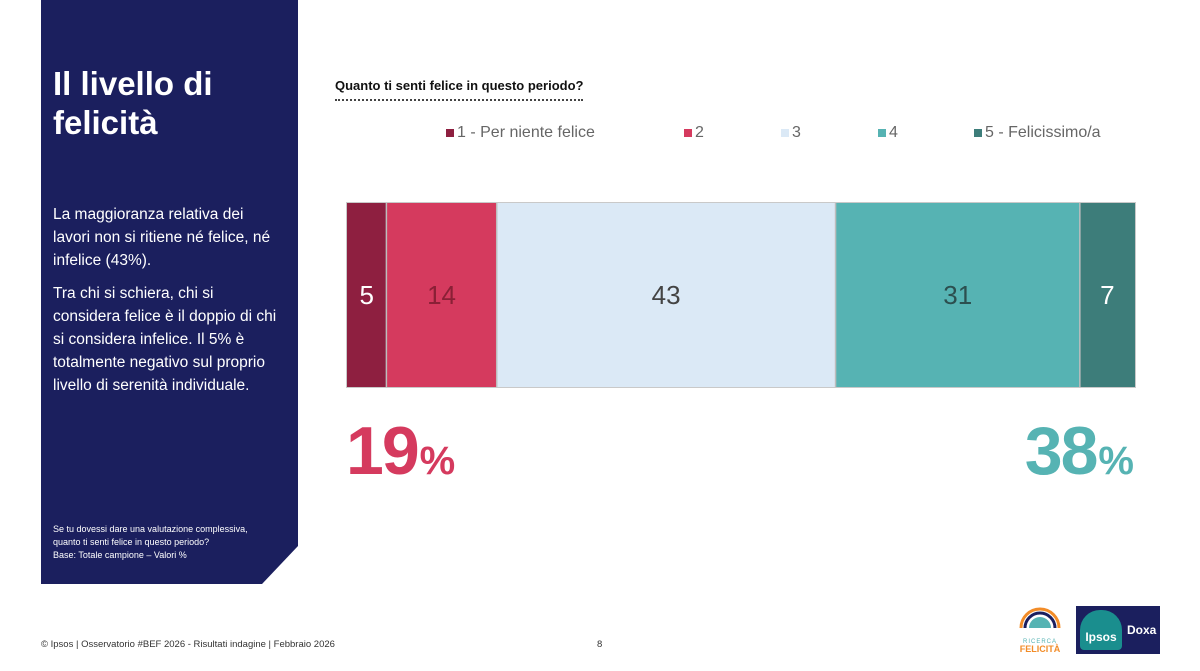  I want to click on data-label: 43, so click(666, 295).